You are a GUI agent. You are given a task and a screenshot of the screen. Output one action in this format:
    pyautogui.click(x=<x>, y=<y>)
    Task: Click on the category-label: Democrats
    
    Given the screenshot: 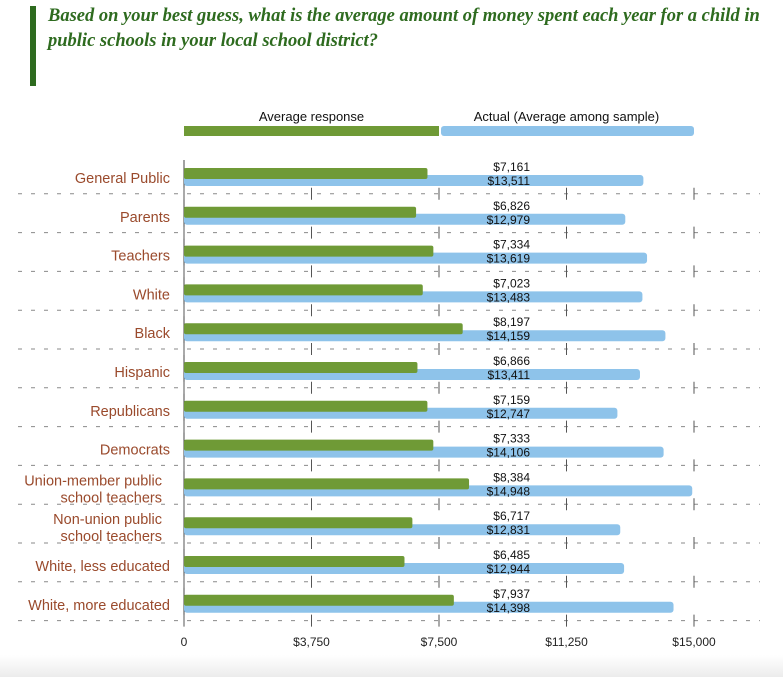 What is the action you would take?
    pyautogui.click(x=135, y=451)
    